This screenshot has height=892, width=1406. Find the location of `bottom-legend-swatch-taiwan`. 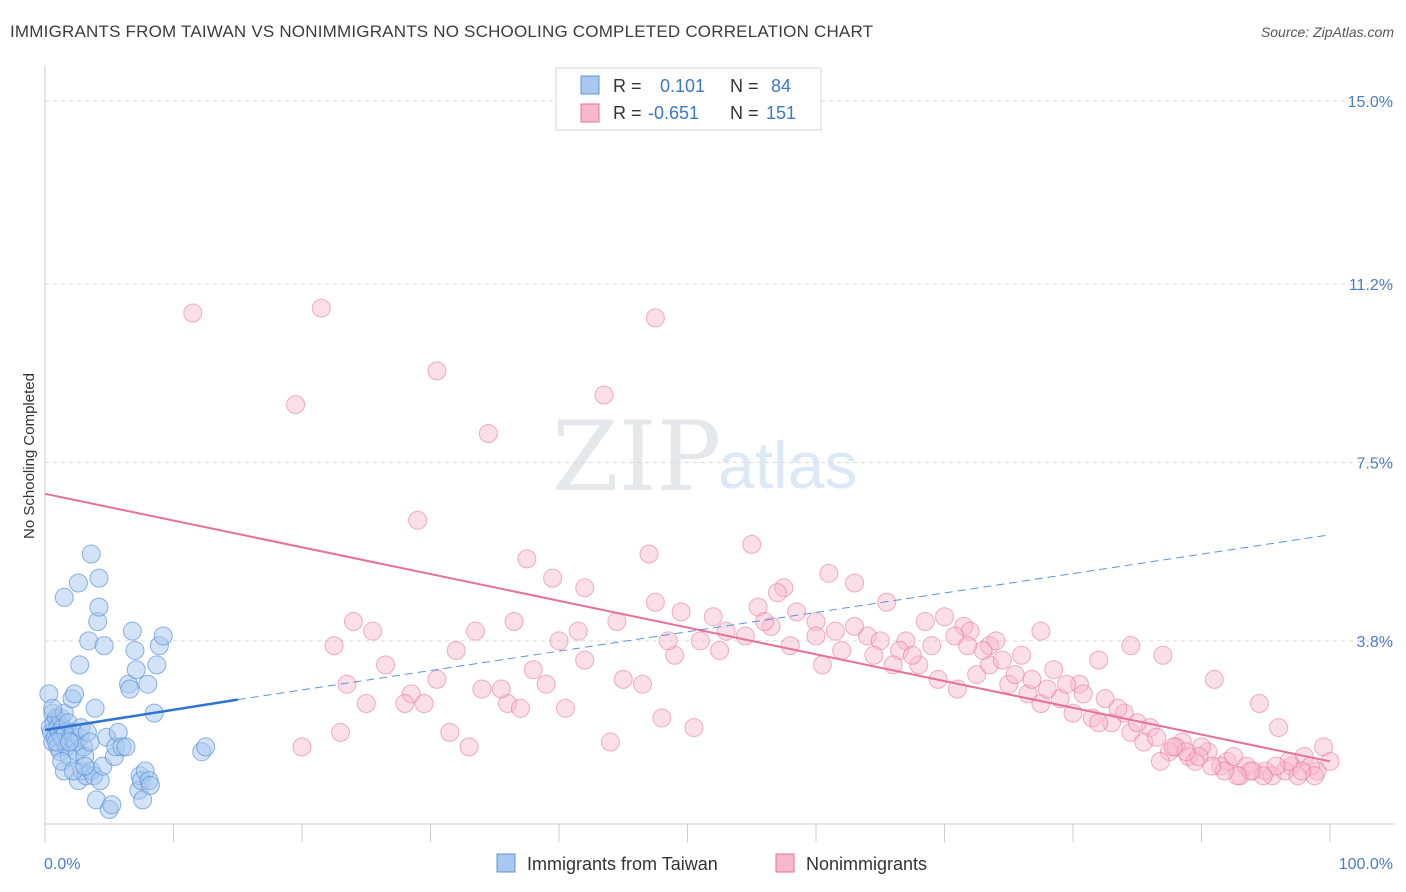

bottom-legend-swatch-taiwan is located at coordinates (506, 863).